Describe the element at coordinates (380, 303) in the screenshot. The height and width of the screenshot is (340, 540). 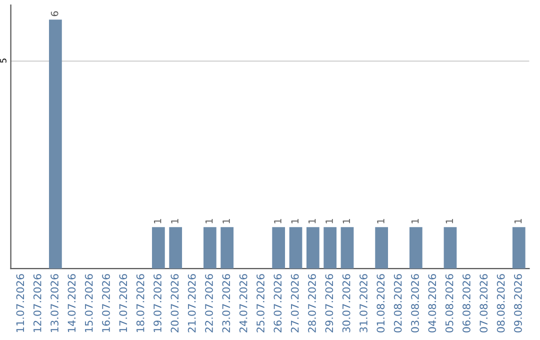
I see `x-tick-label: 01.08.2026` at that location.